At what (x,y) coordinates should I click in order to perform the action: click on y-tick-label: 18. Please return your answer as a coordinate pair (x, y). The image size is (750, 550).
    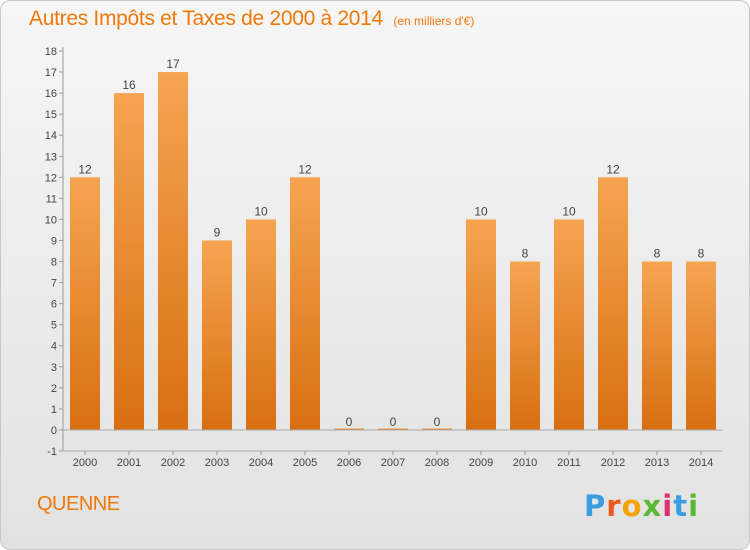
    Looking at the image, I should click on (51, 52).